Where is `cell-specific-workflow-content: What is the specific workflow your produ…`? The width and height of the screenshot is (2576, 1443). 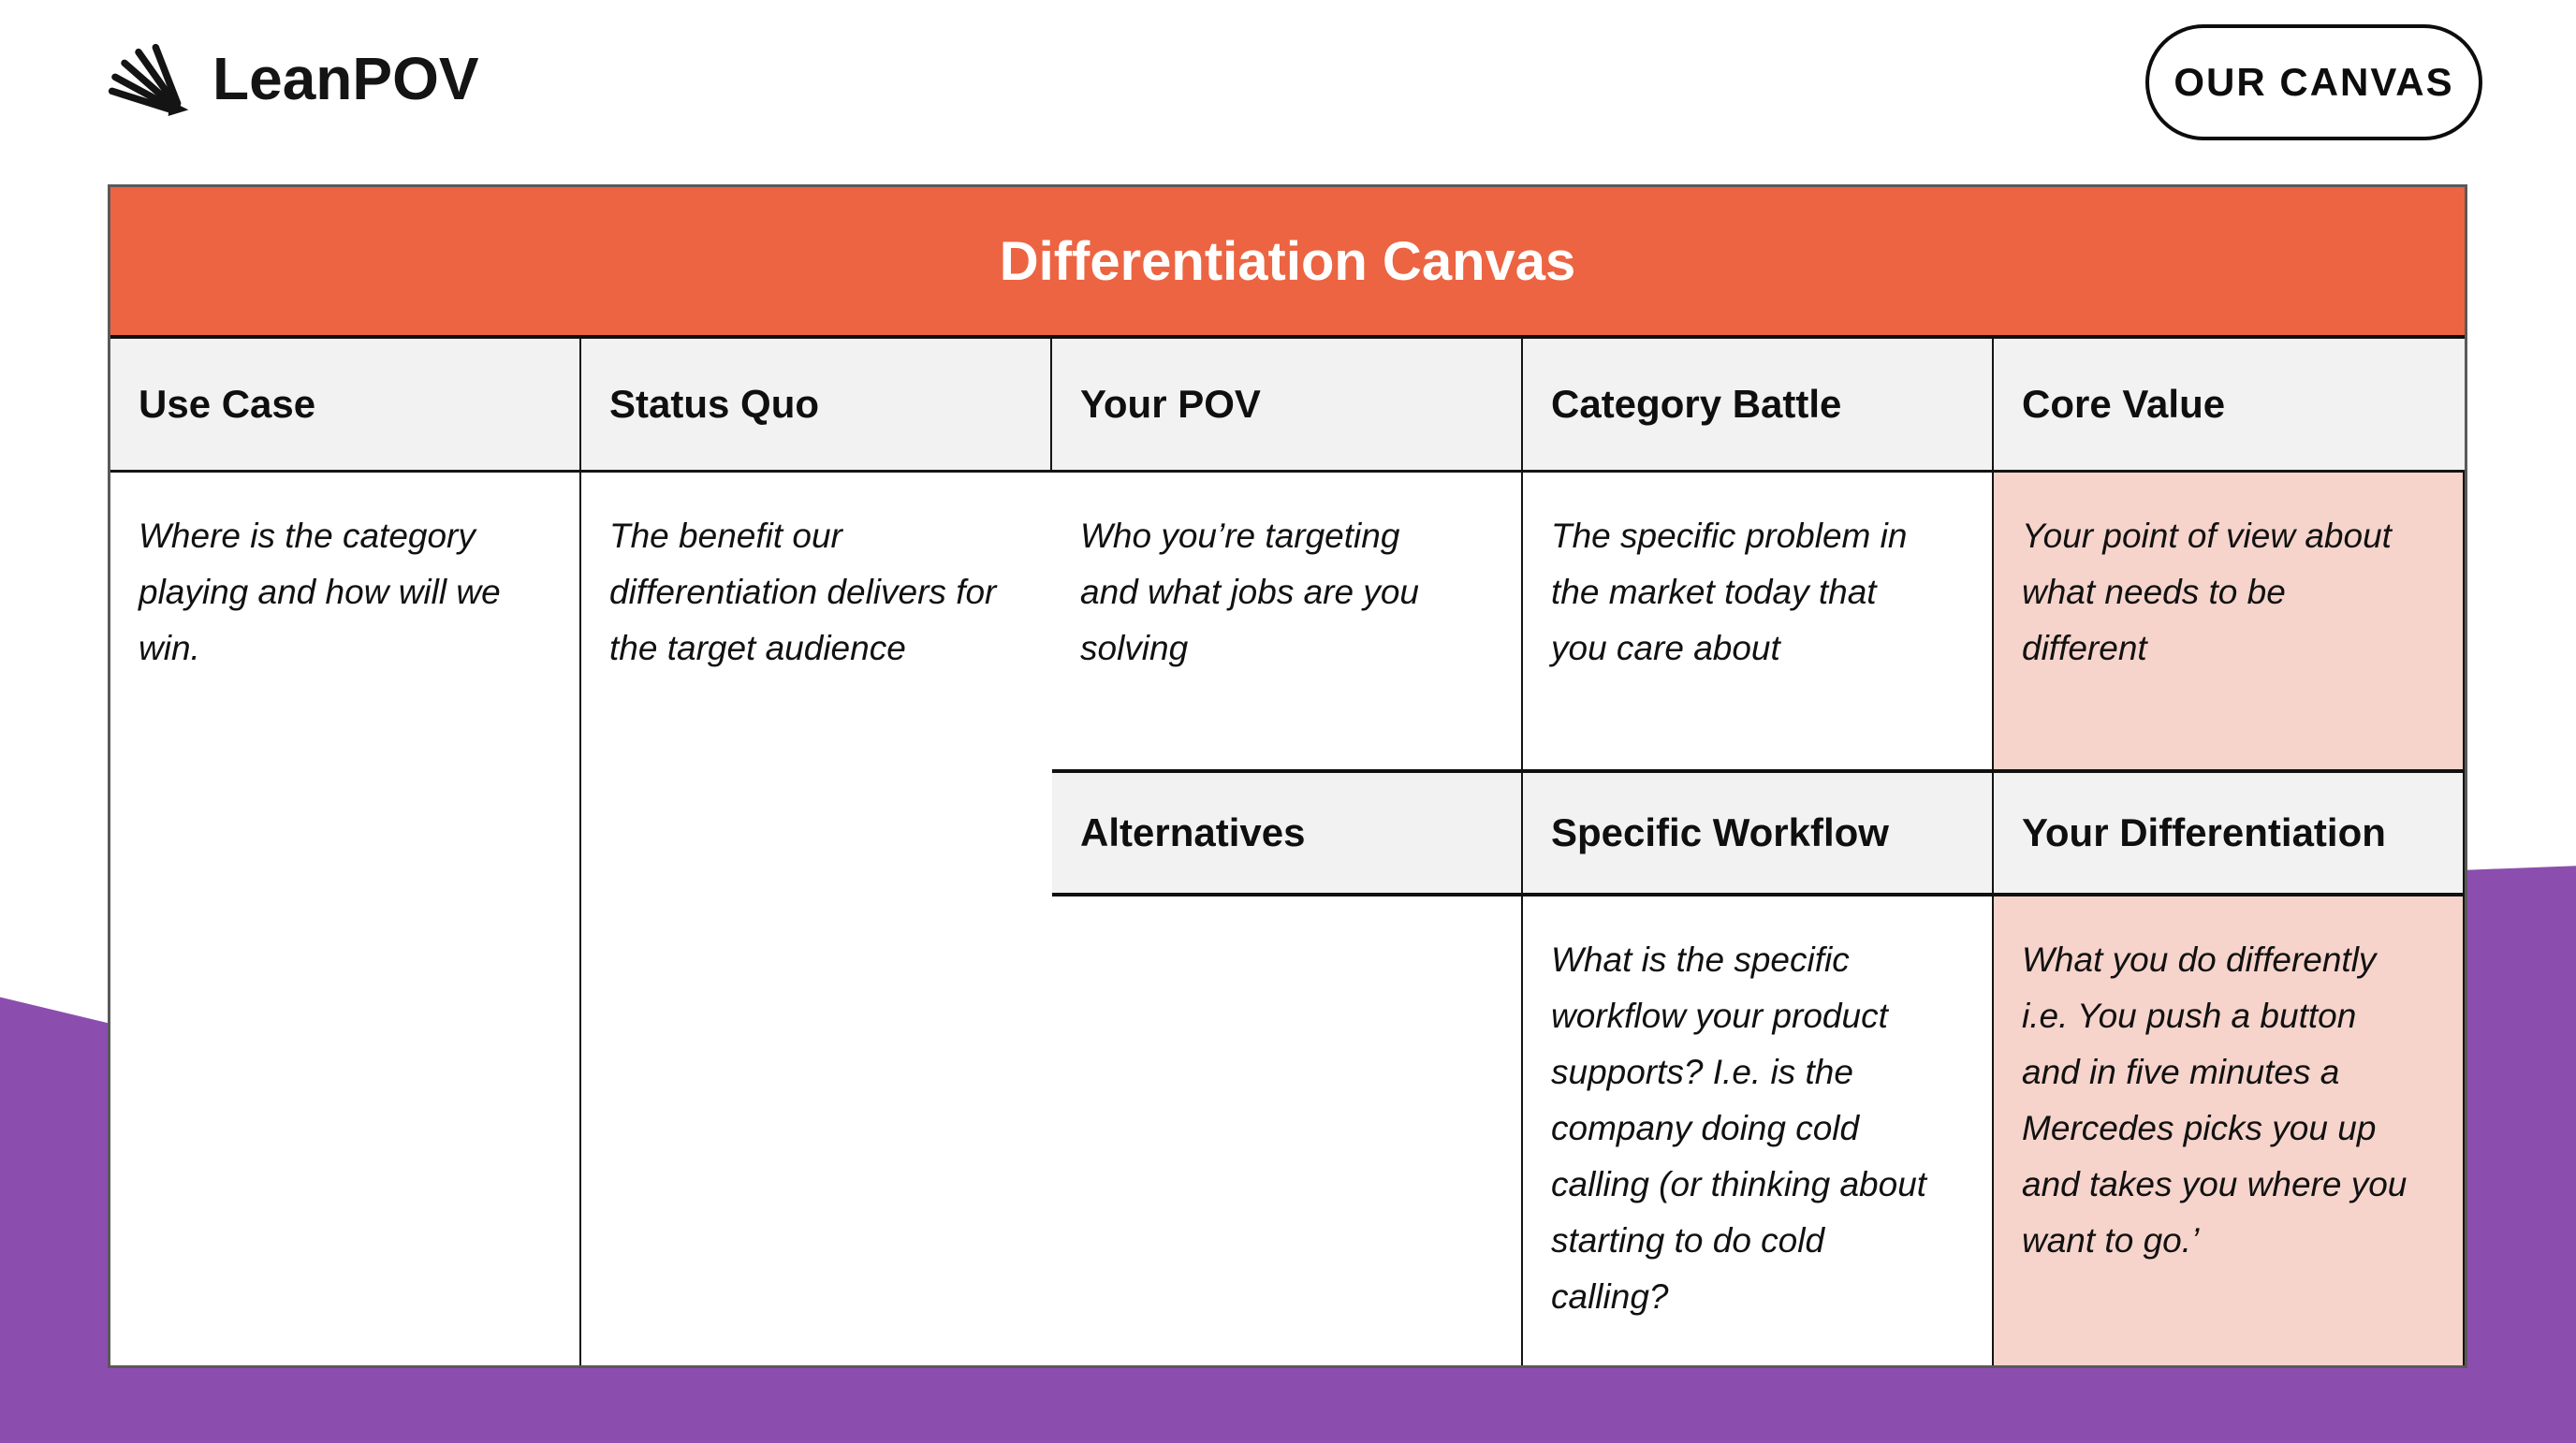
cell-specific-workflow-content: What is the specific workflow your produ… is located at coordinates (1758, 1130).